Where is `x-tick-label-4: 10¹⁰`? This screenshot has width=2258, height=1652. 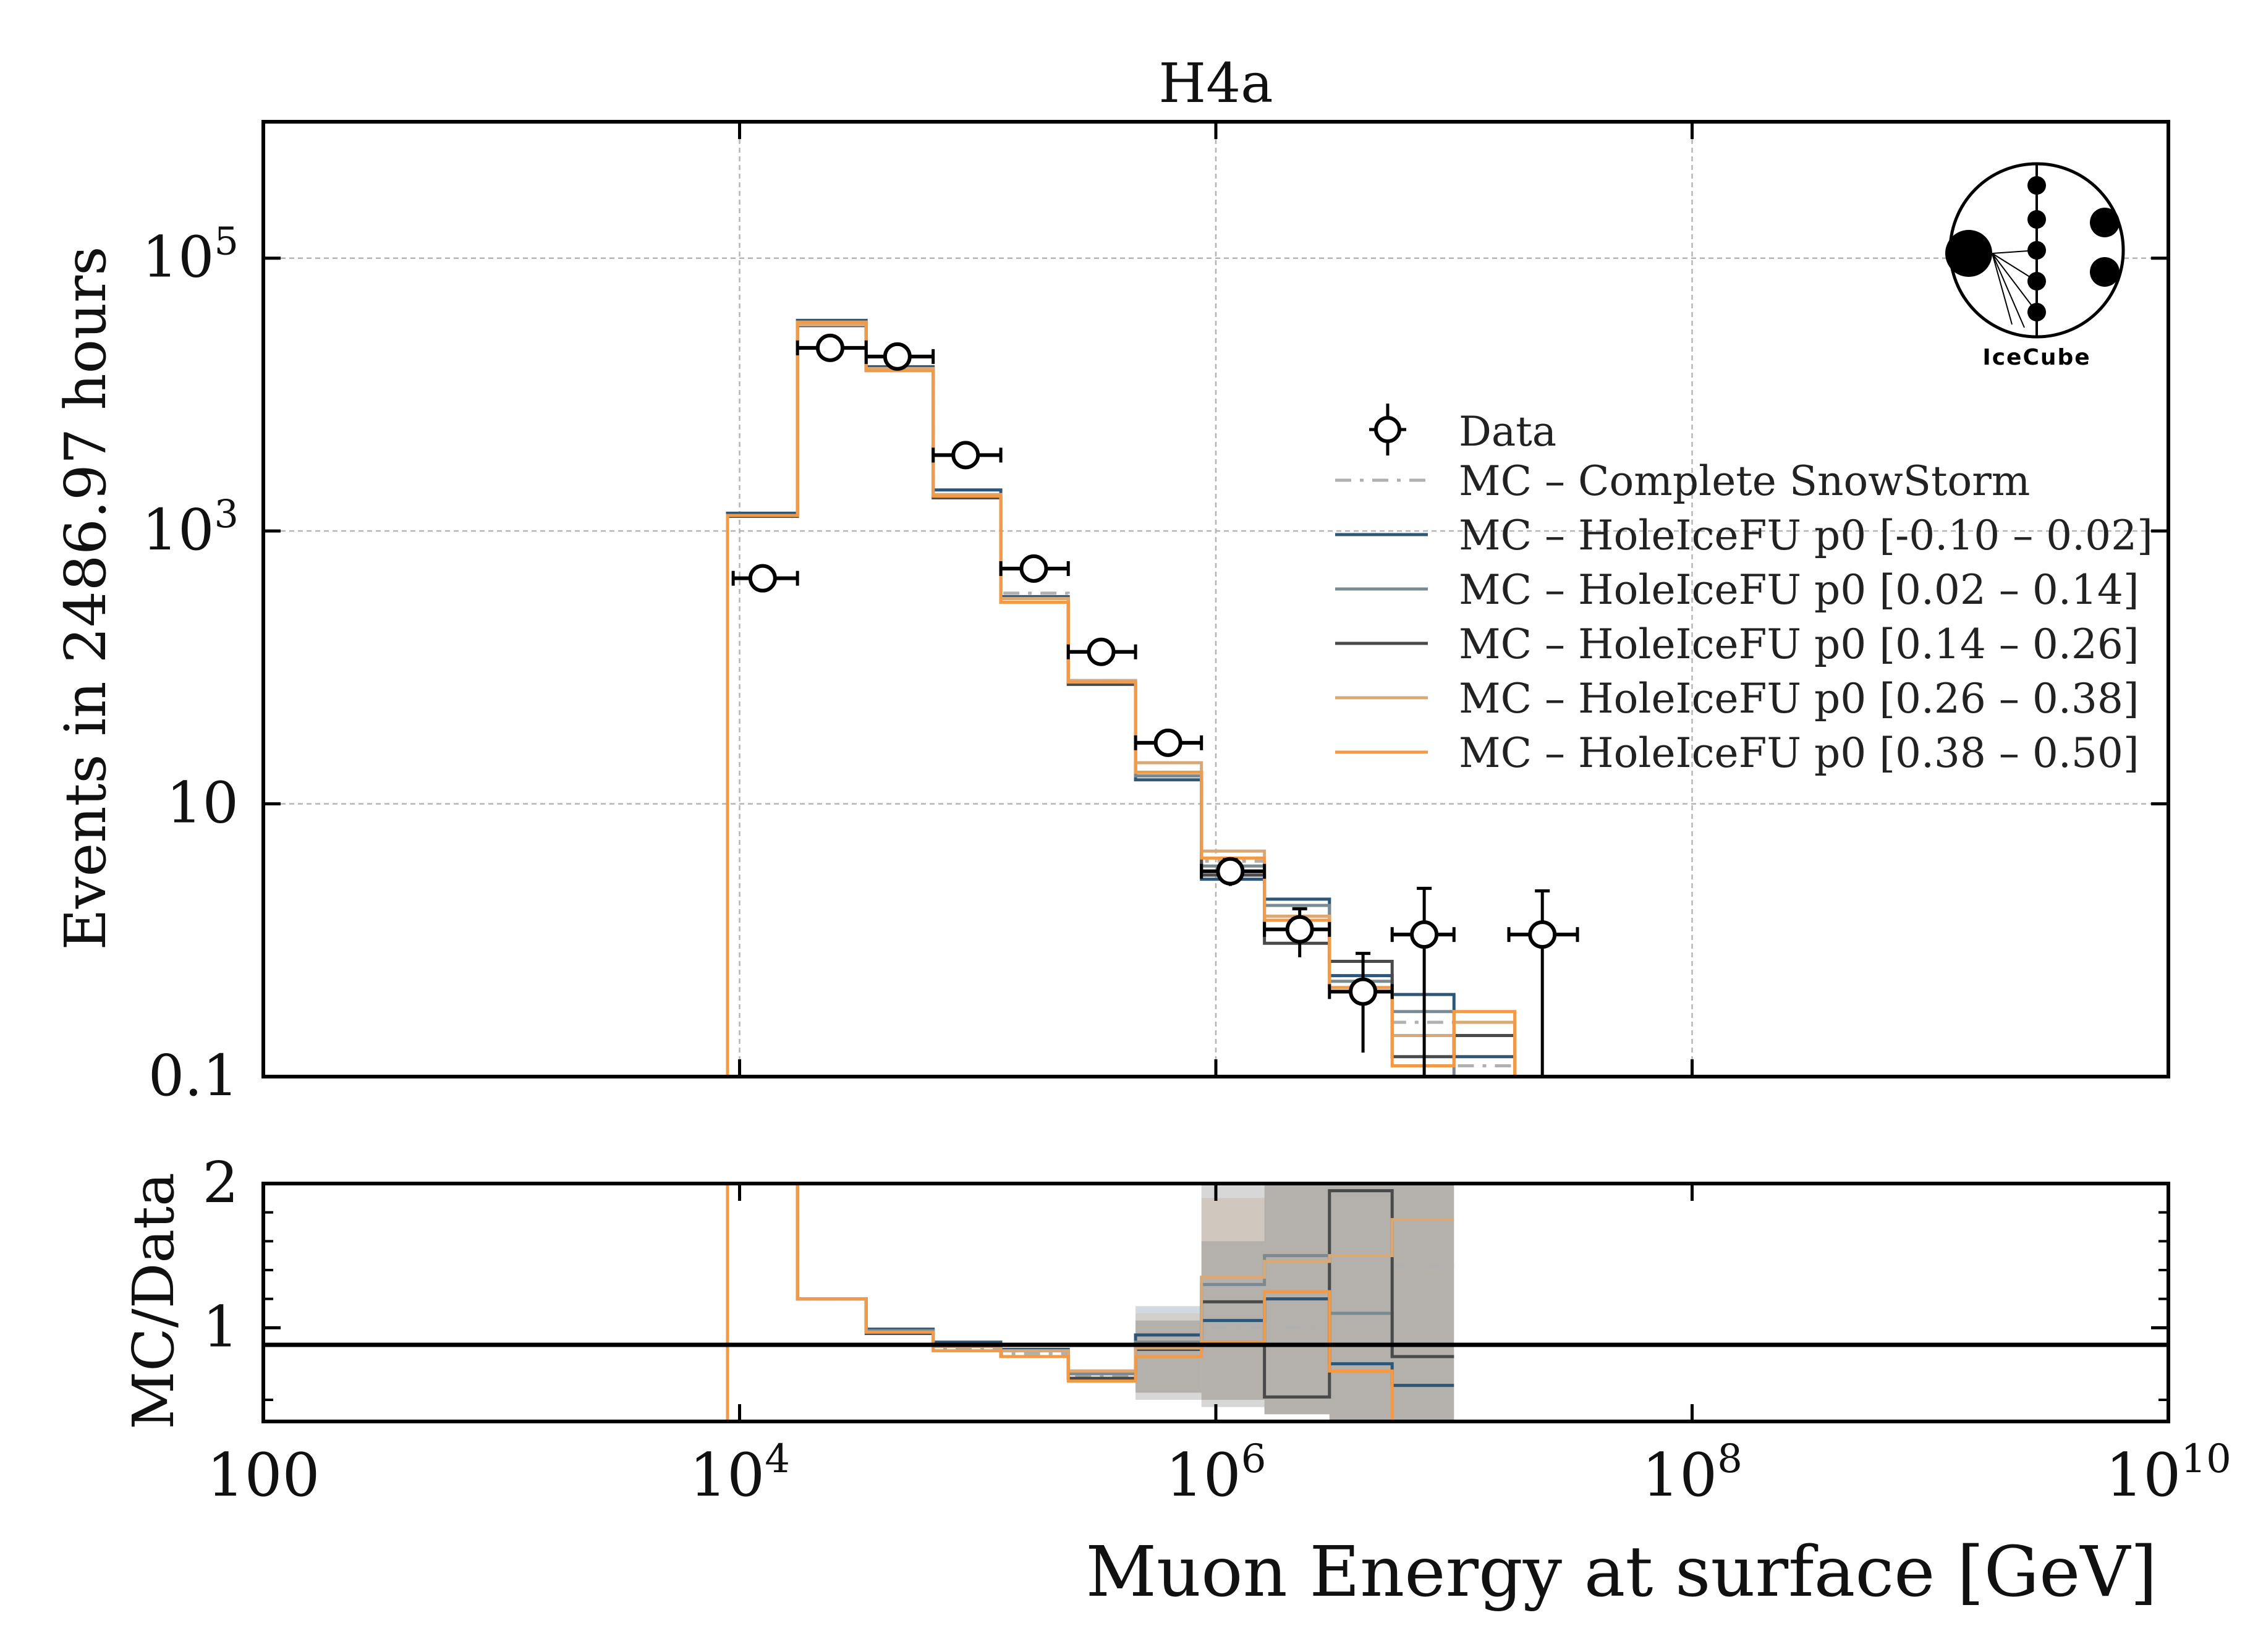
x-tick-label-4: 10¹⁰ is located at coordinates (2168, 1473).